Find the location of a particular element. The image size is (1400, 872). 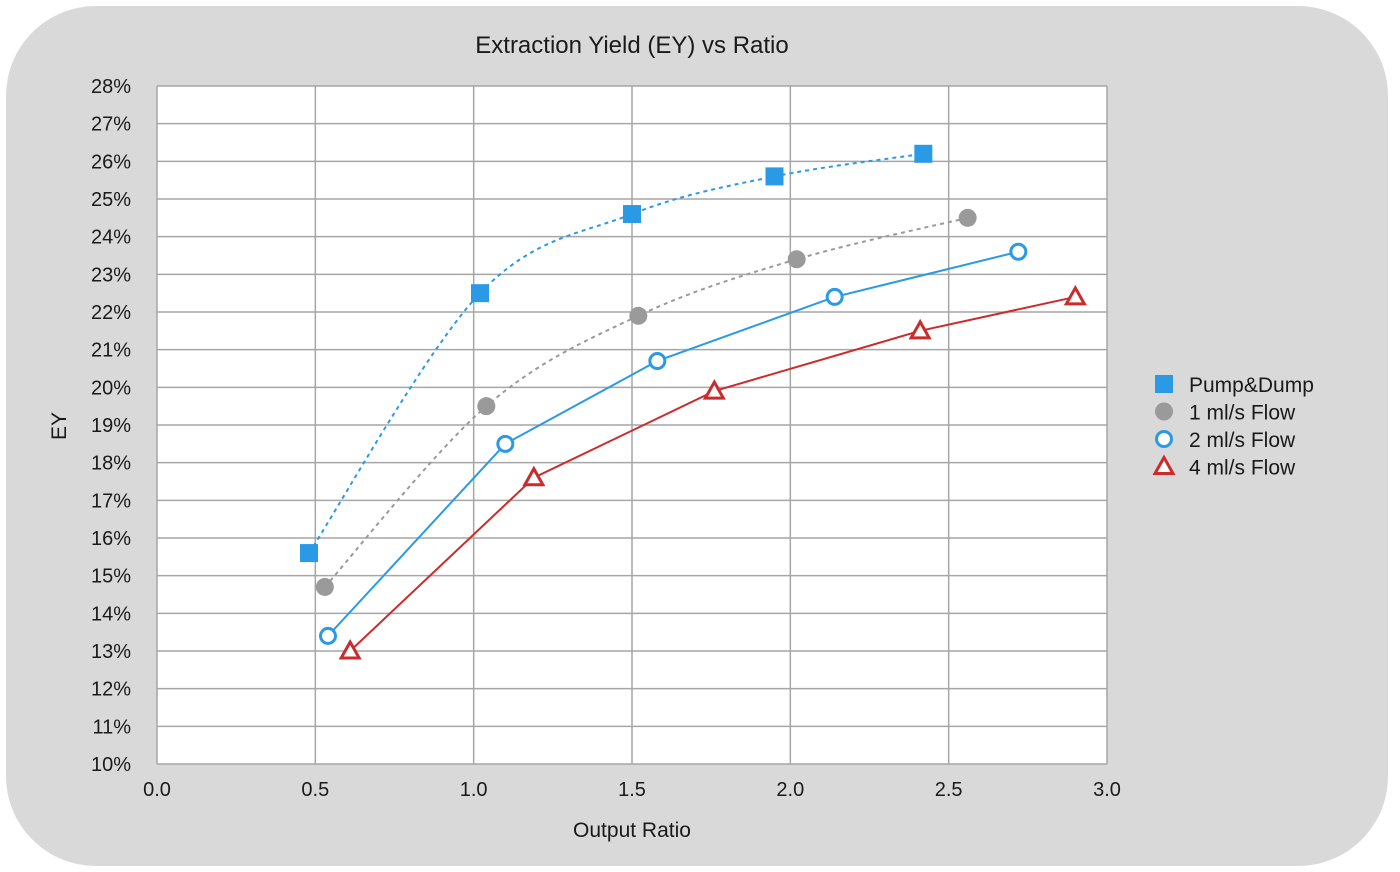

y-tick-label: 19% is located at coordinates (111, 426).